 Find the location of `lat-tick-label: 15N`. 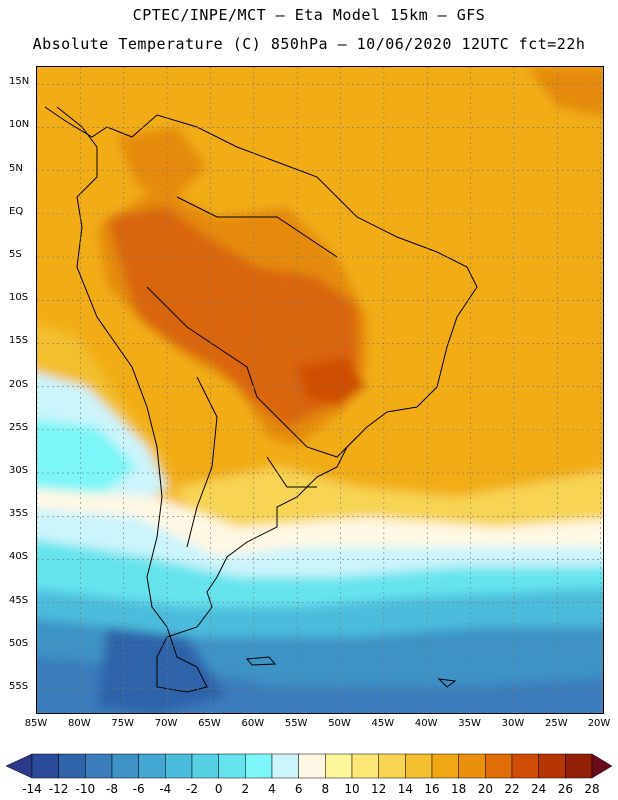

lat-tick-label: 15N is located at coordinates (19, 82).